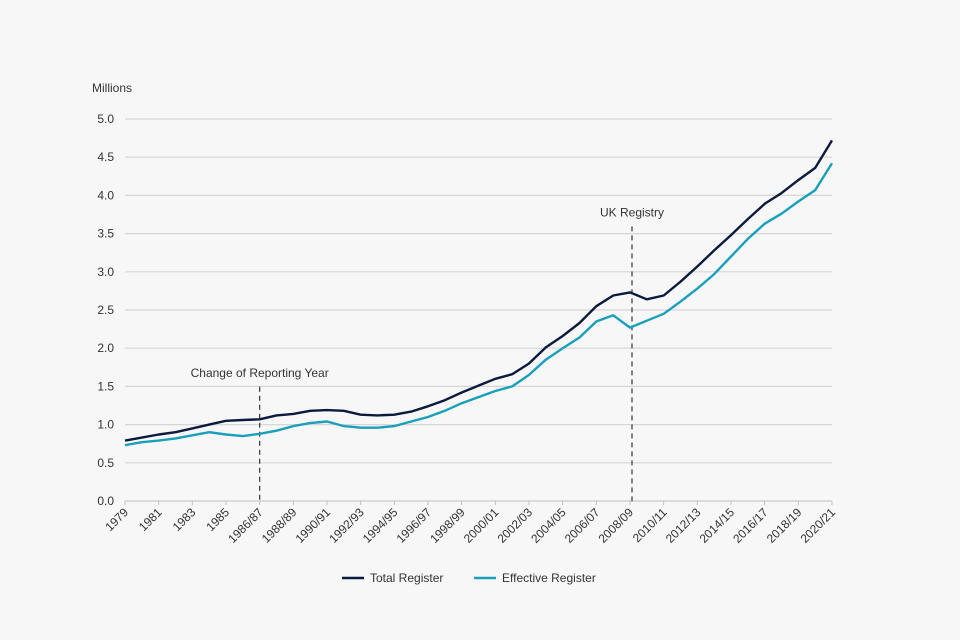 The height and width of the screenshot is (640, 960). Describe the element at coordinates (105, 195) in the screenshot. I see `y-tick-label: 4.0` at that location.